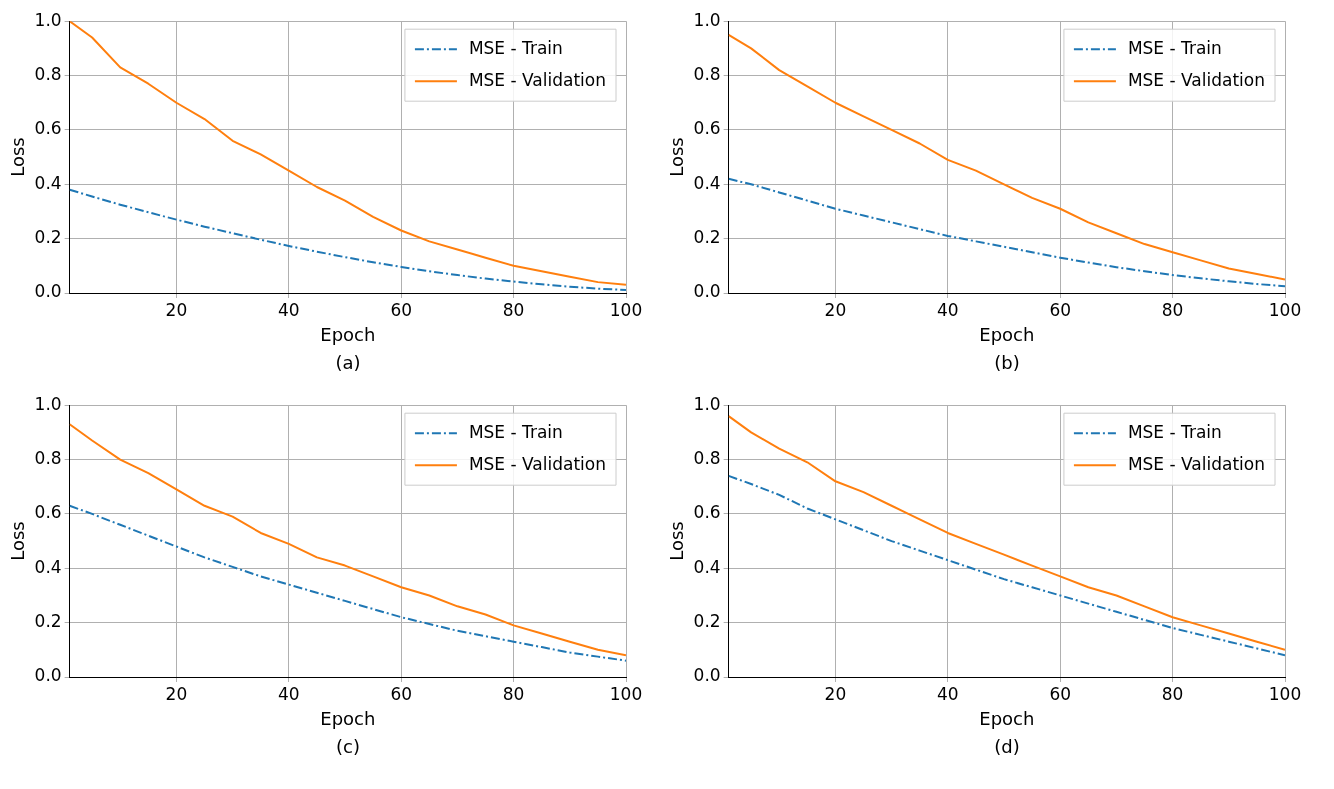 The height and width of the screenshot is (789, 1334). What do you see at coordinates (348, 362) in the screenshot?
I see `text: (a)` at bounding box center [348, 362].